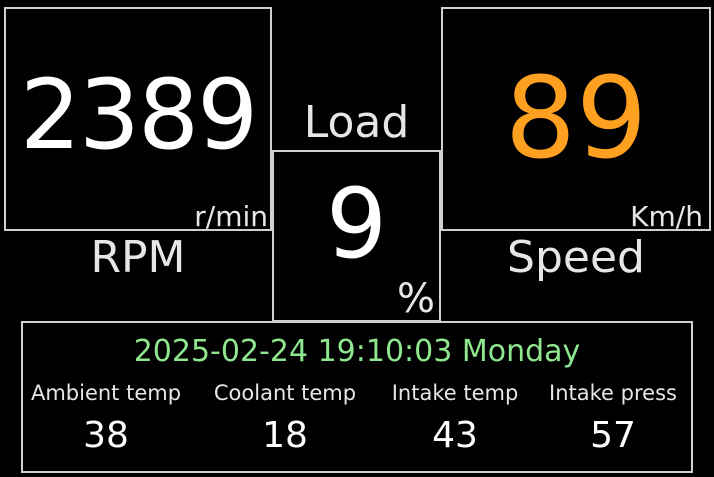 The width and height of the screenshot is (714, 477). Describe the element at coordinates (285, 393) in the screenshot. I see `sensor-label: Coolant temp` at that location.